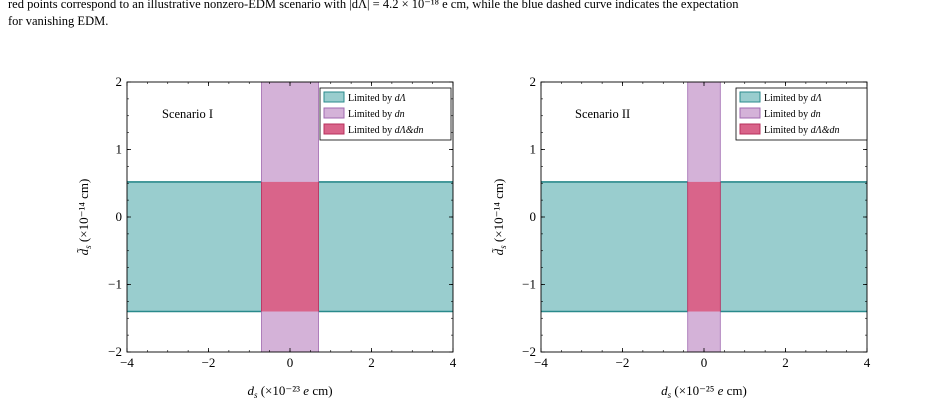 The height and width of the screenshot is (408, 945). Describe the element at coordinates (602, 114) in the screenshot. I see `scenario-label: Scenario II` at that location.